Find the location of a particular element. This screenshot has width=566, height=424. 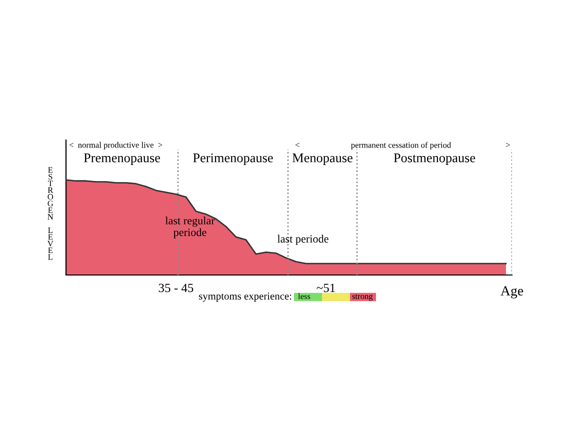

annotation: last periode is located at coordinates (302, 239).